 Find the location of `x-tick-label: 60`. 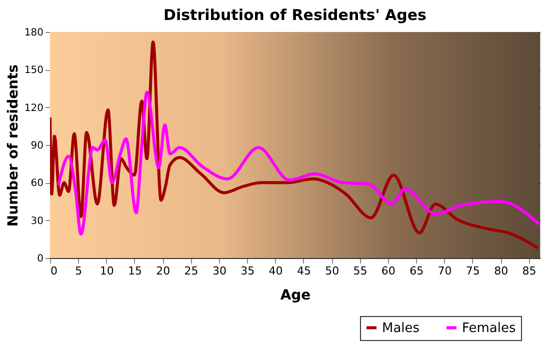

x-tick-label: 60 is located at coordinates (388, 271).